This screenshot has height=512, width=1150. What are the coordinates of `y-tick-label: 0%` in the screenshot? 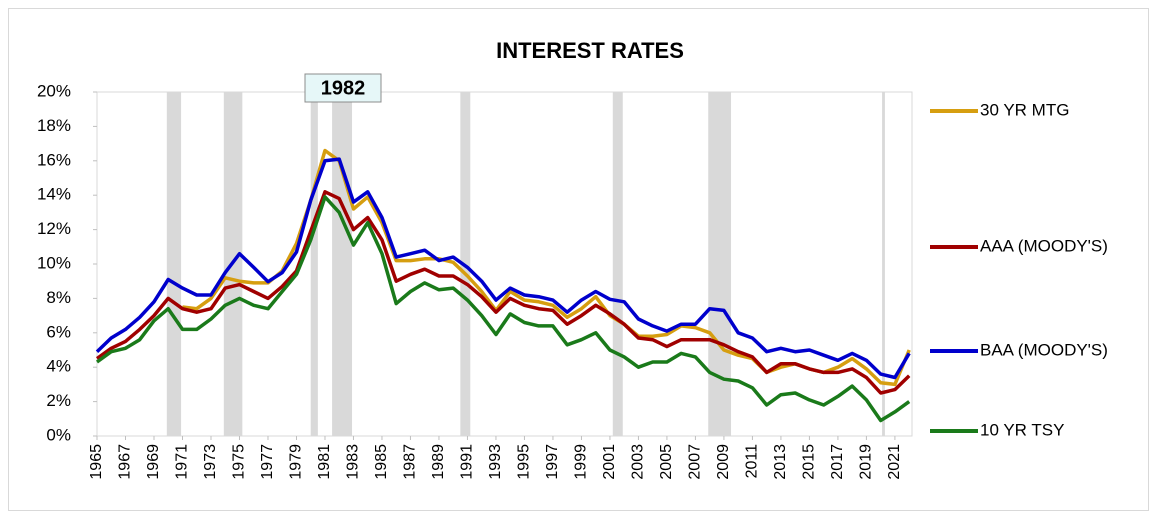 It's located at (58, 434).